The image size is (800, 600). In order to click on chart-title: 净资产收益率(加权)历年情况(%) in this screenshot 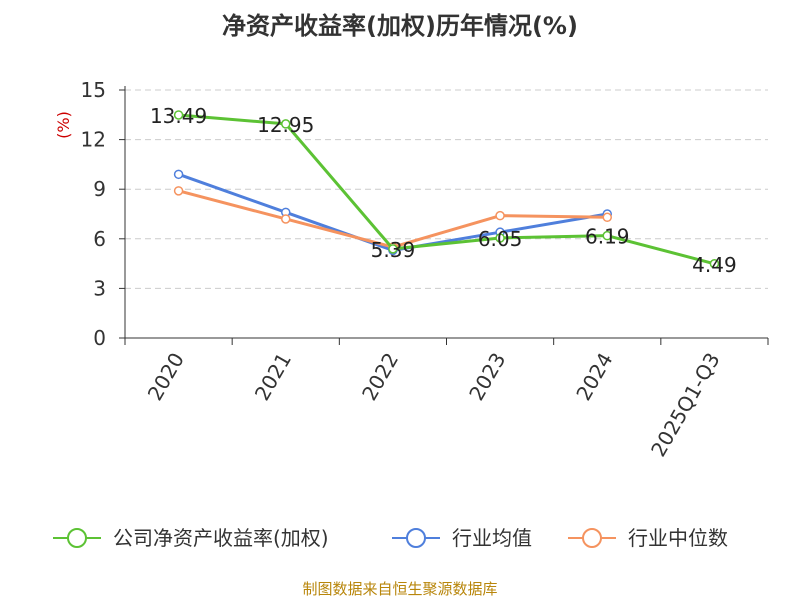, I will do `click(400, 26)`.